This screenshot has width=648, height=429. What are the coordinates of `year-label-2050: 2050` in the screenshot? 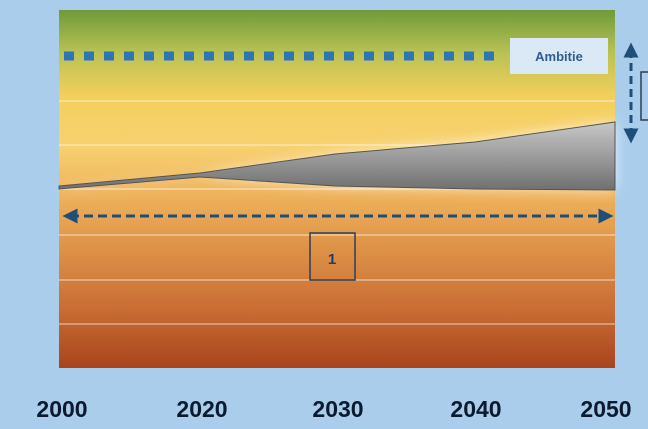 It's located at (606, 409).